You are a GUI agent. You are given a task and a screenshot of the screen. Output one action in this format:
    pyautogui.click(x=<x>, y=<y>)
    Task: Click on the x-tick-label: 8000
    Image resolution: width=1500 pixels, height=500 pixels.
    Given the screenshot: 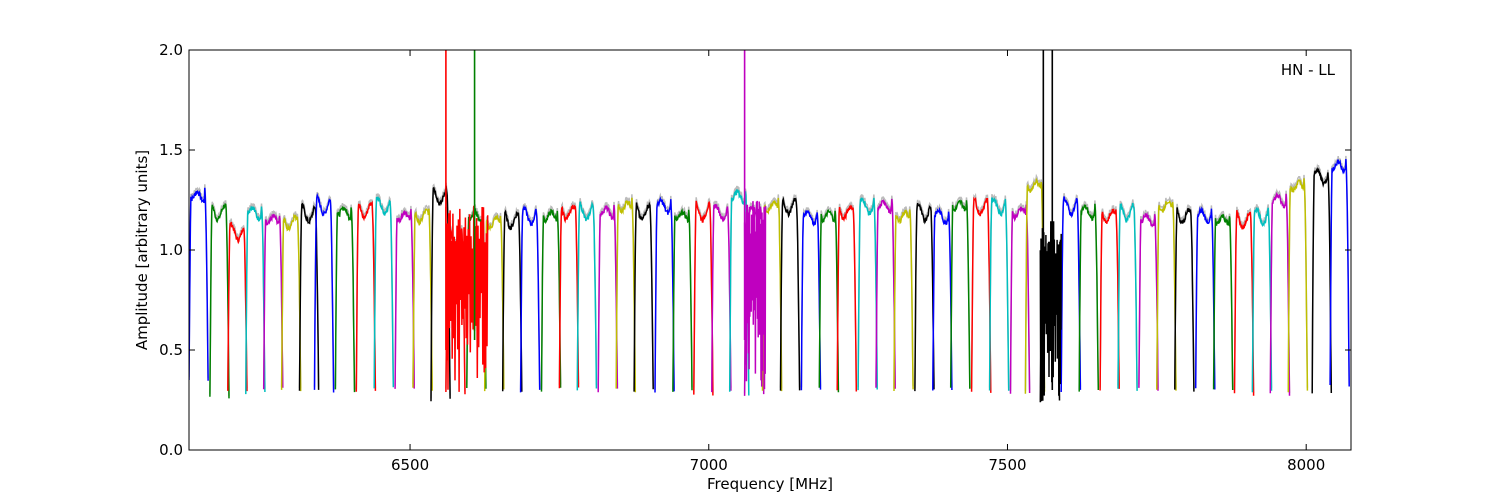 What is the action you would take?
    pyautogui.click(x=1306, y=465)
    